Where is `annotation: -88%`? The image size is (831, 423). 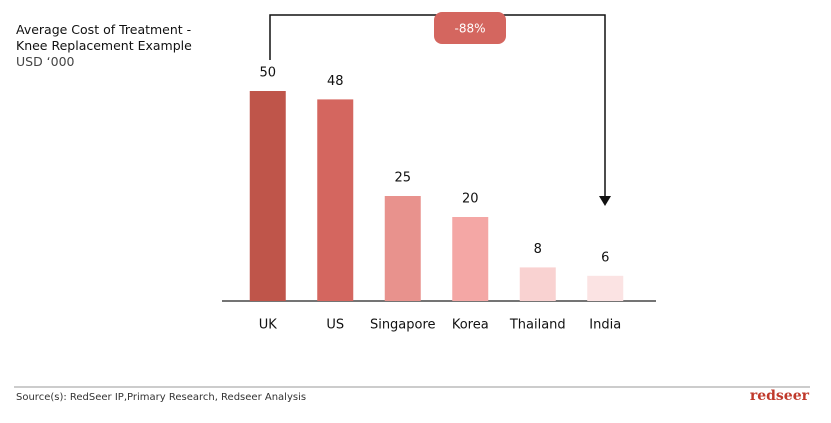 annotation: -88% is located at coordinates (469, 29).